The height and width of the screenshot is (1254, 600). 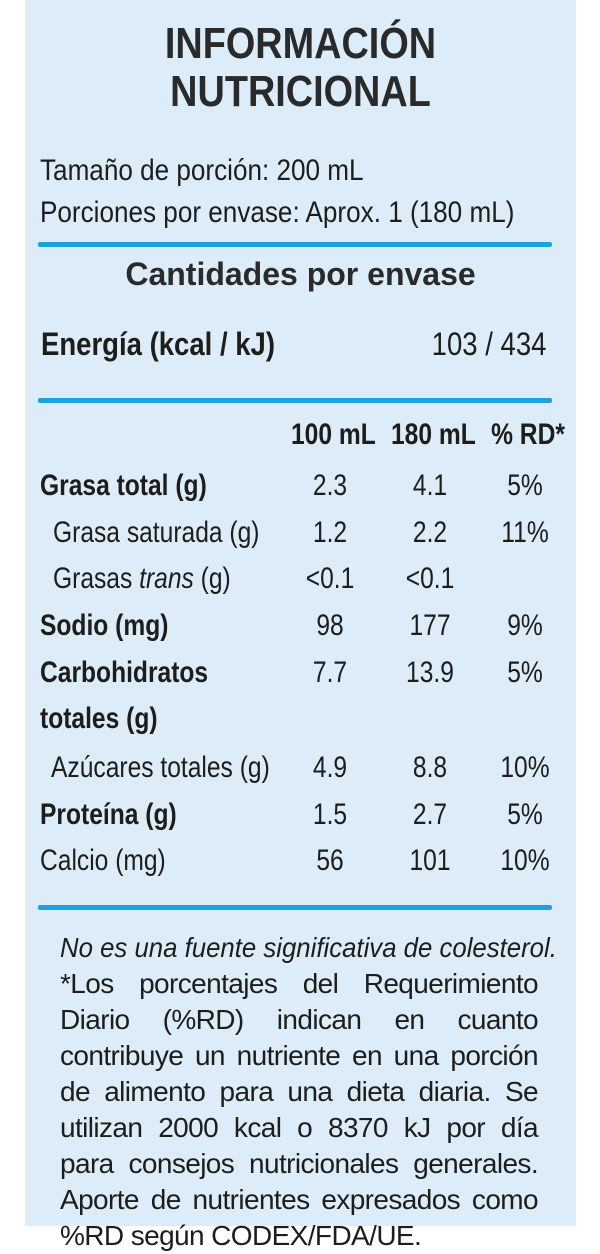 I want to click on value-100ml: 56, so click(x=330, y=860).